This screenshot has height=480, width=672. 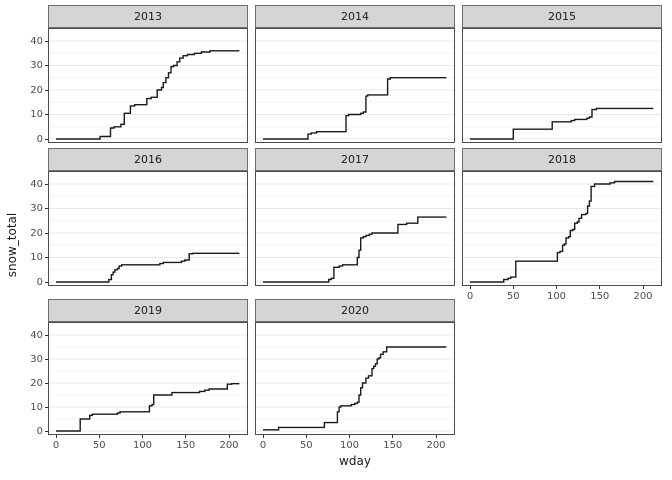 I want to click on facet-2018: 2018 0 50 100 150 200, so click(x=562, y=225).